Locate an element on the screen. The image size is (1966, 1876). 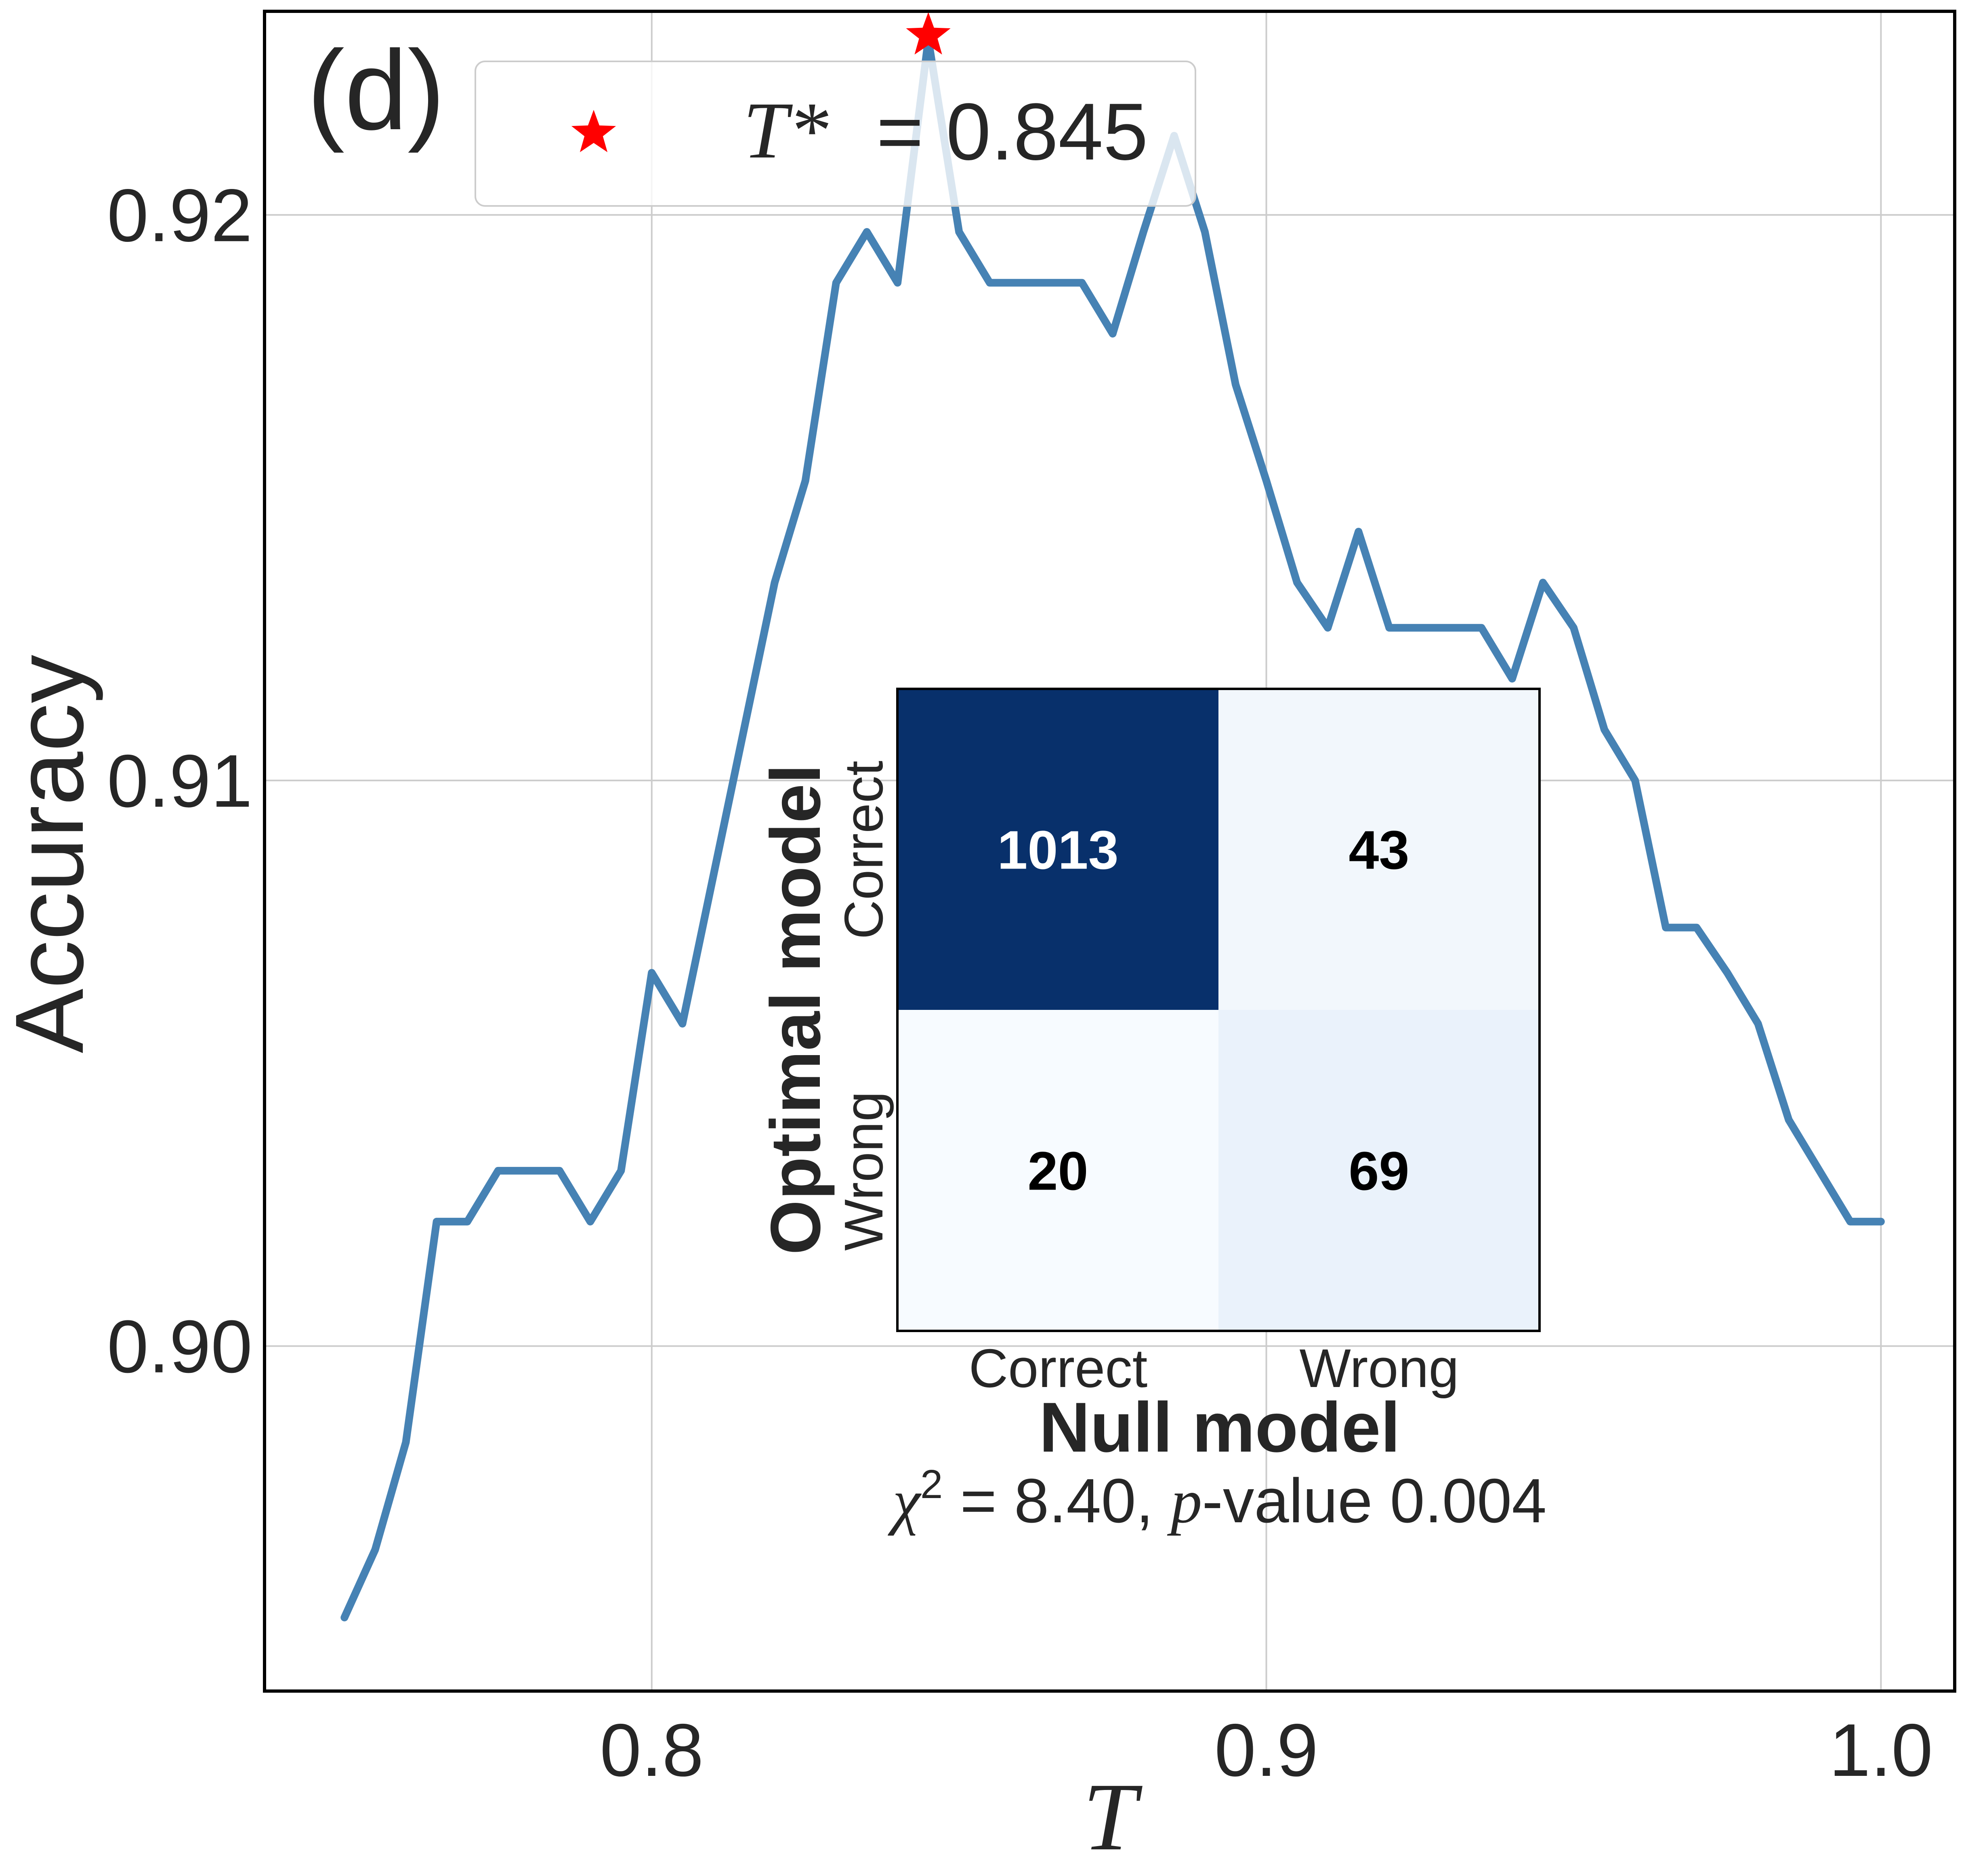
heatmap-value-wrong-correct: 20 is located at coordinates (1057, 1171).